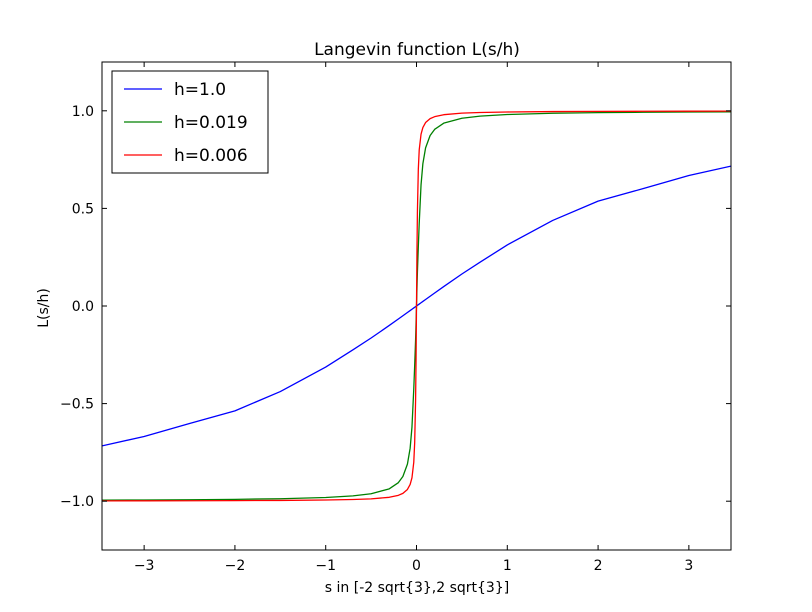 This screenshot has height=612, width=812. What do you see at coordinates (416, 566) in the screenshot?
I see `x-tick-label: 0` at bounding box center [416, 566].